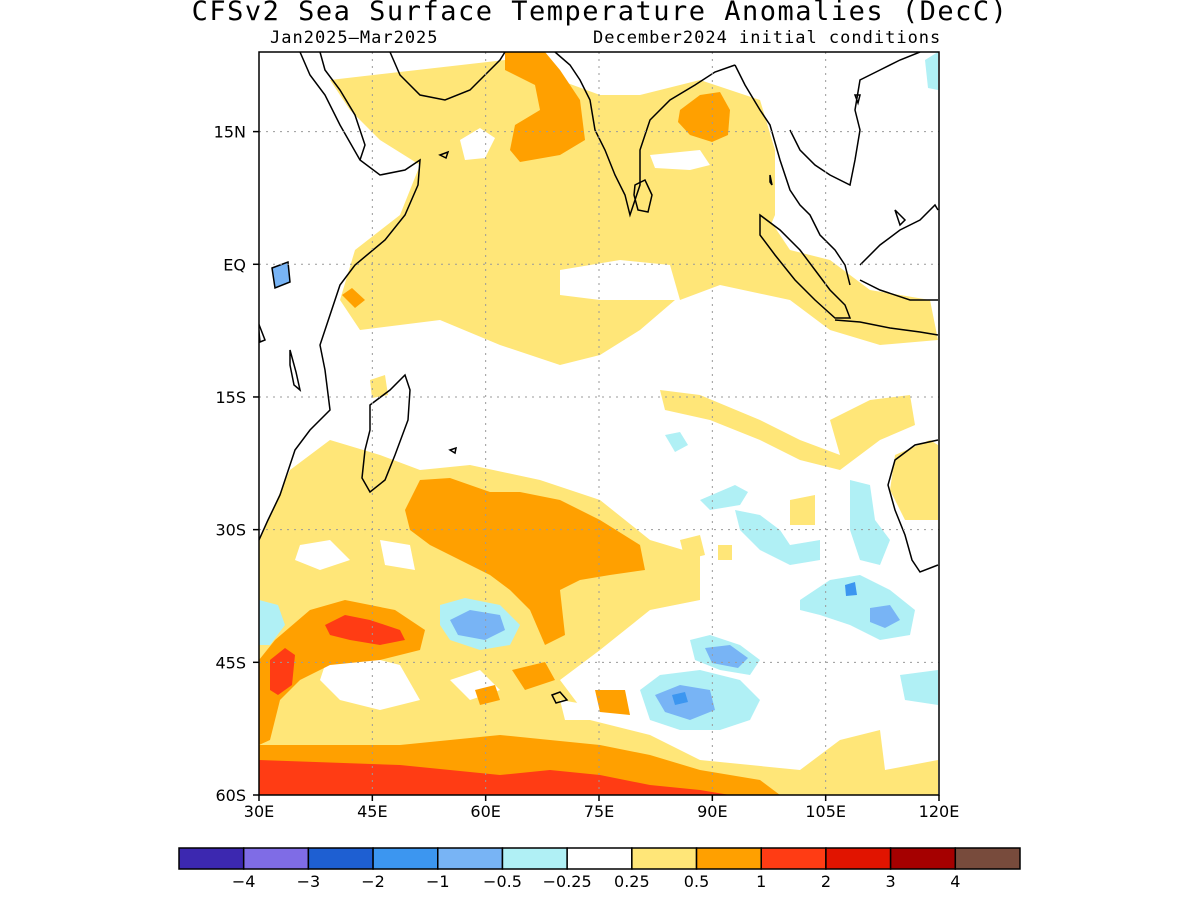  Describe the element at coordinates (494, 777) in the screenshot. I see `southern-ocean-red-band` at that location.